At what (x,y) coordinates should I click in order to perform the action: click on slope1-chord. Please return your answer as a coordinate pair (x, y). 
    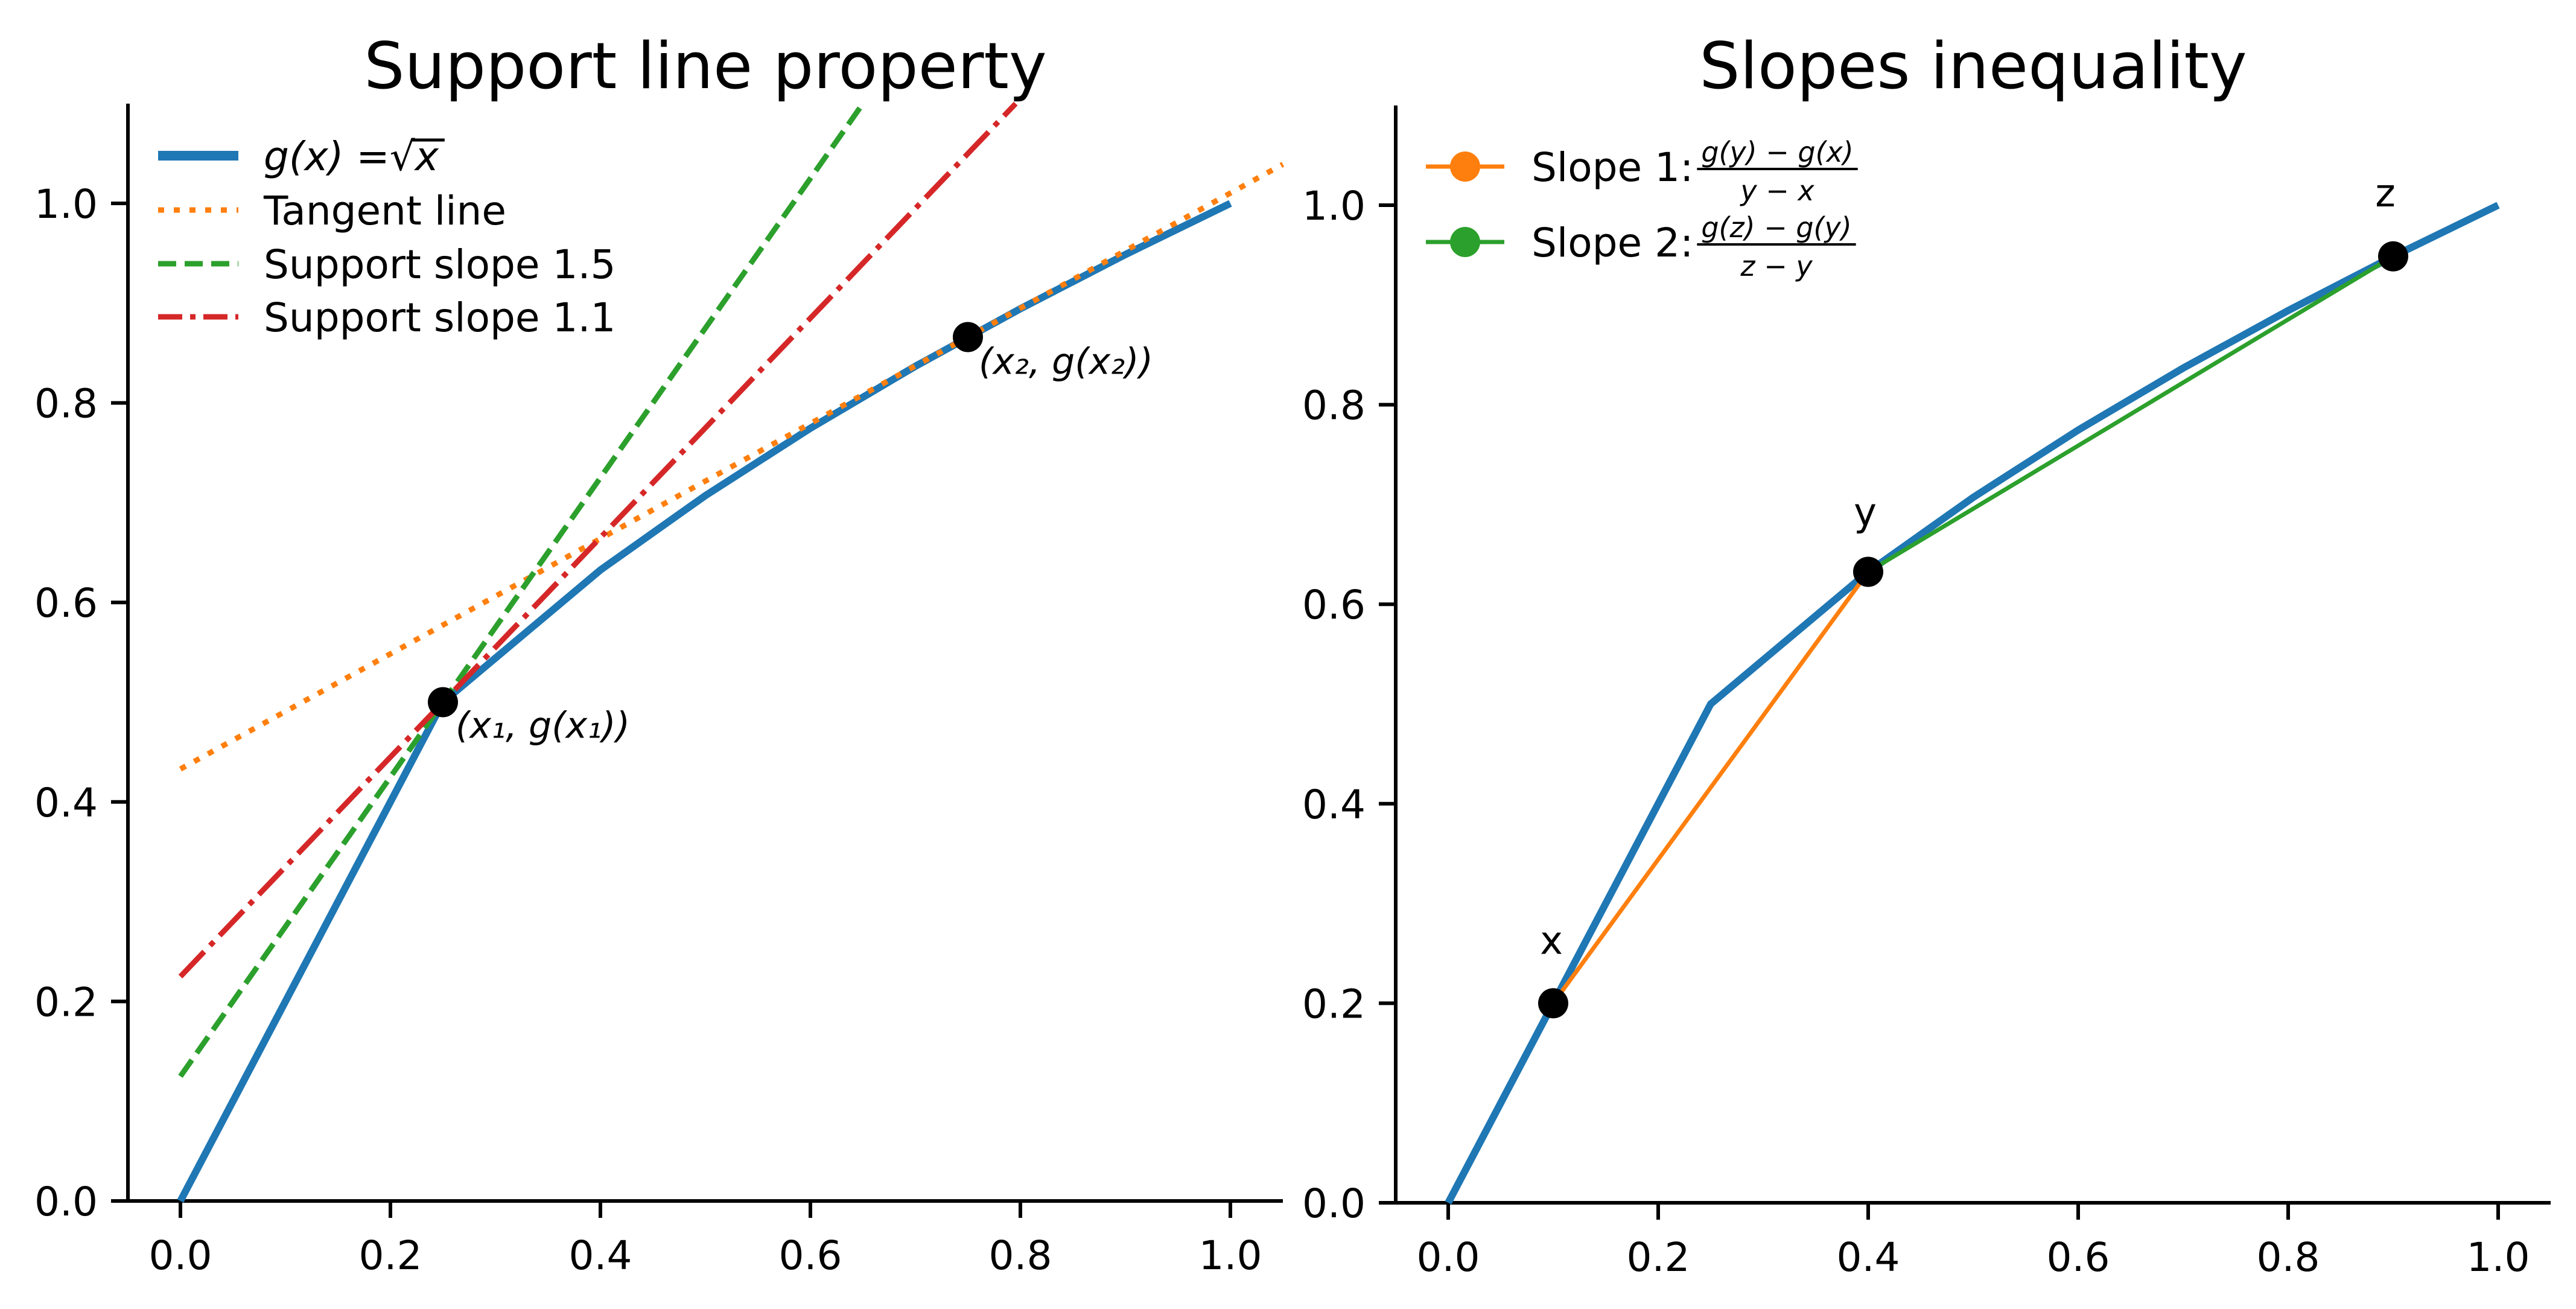
    Looking at the image, I should click on (1710, 787).